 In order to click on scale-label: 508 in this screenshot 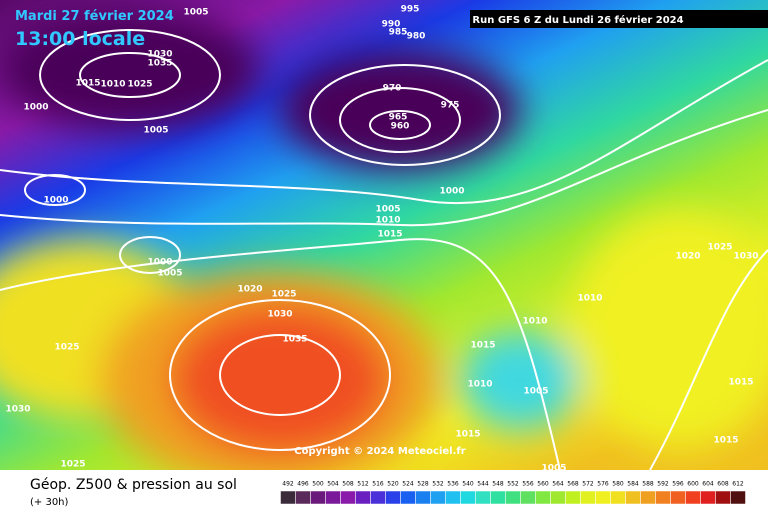, I will do `click(348, 484)`.